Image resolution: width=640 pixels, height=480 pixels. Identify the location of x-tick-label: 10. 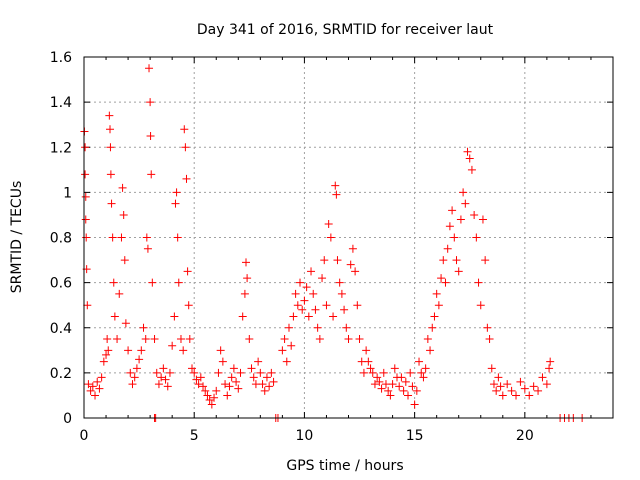
(305, 436).